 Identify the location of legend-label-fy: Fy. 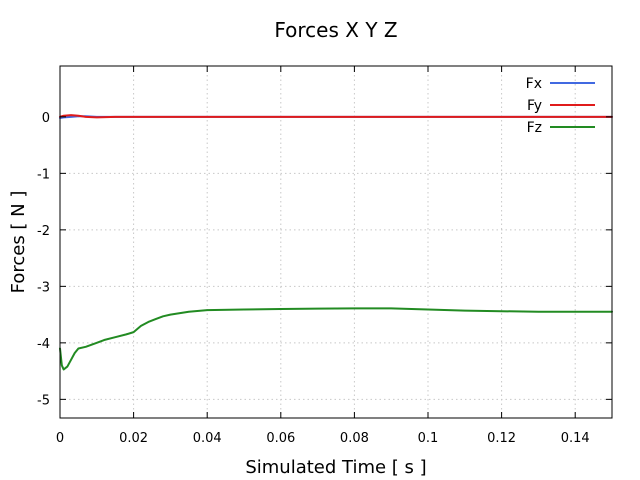
(534, 106).